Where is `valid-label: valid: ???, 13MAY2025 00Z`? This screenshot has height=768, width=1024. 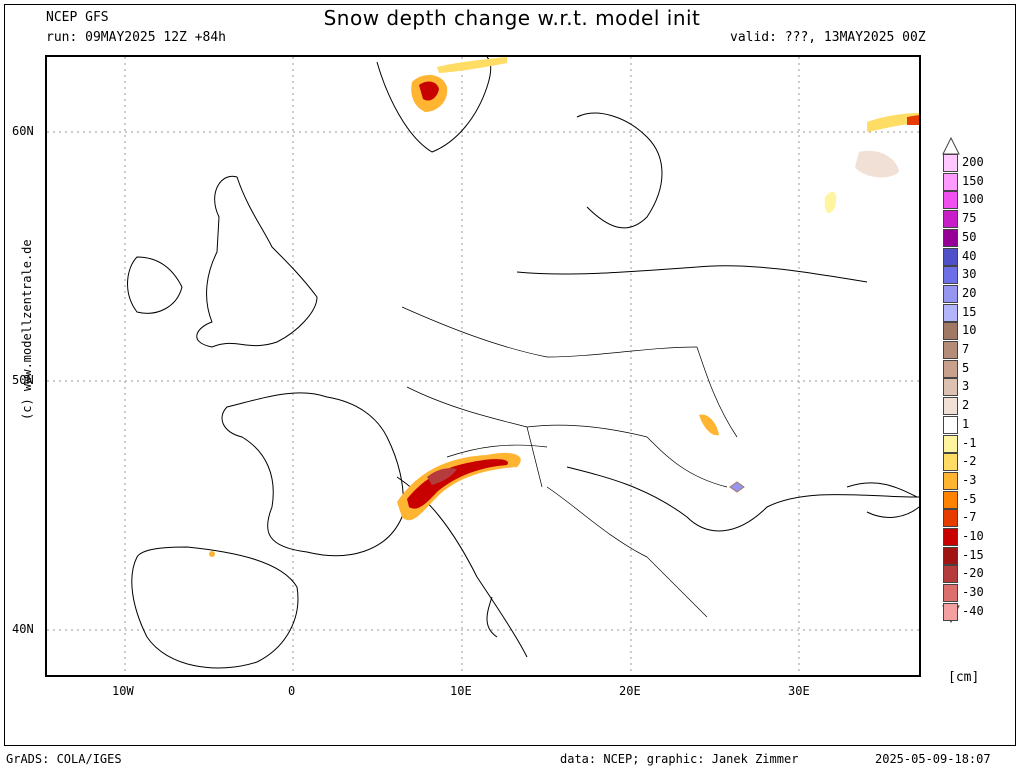 valid-label: valid: ???, 13MAY2025 00Z is located at coordinates (828, 37).